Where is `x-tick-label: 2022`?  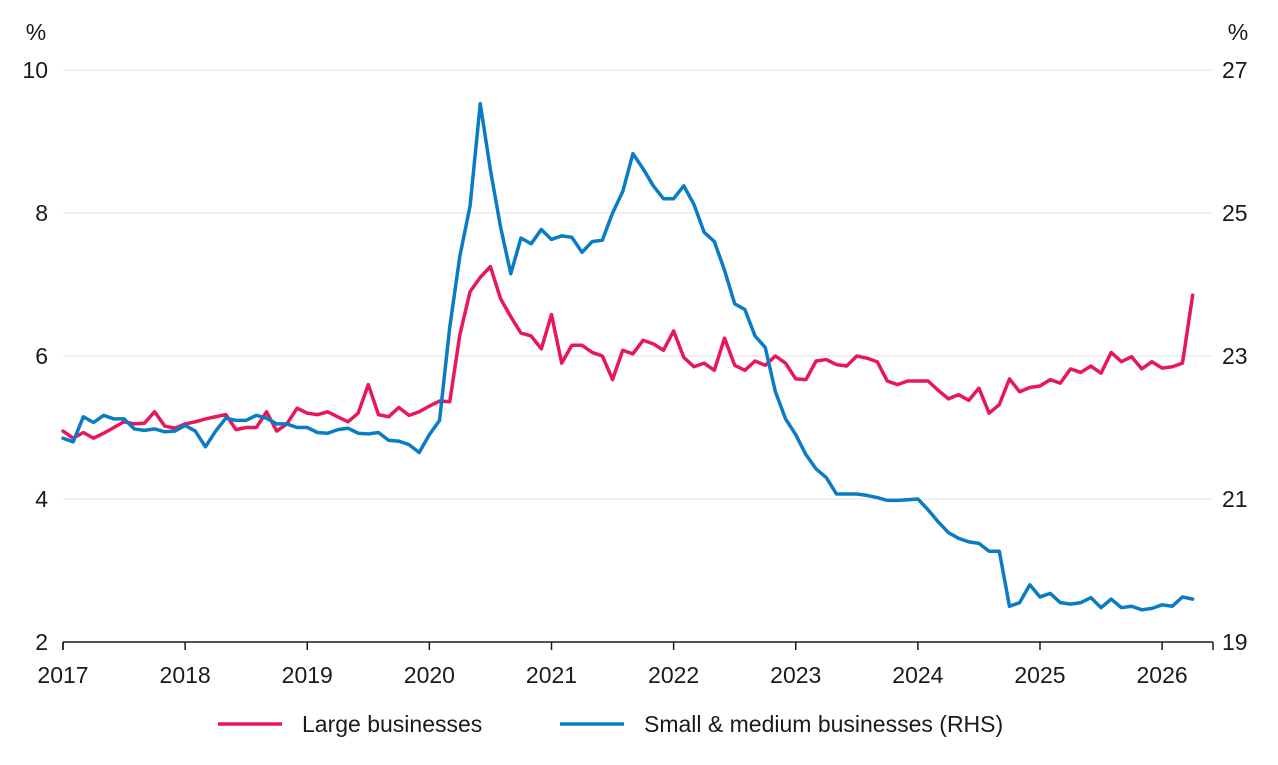
x-tick-label: 2022 is located at coordinates (673, 675).